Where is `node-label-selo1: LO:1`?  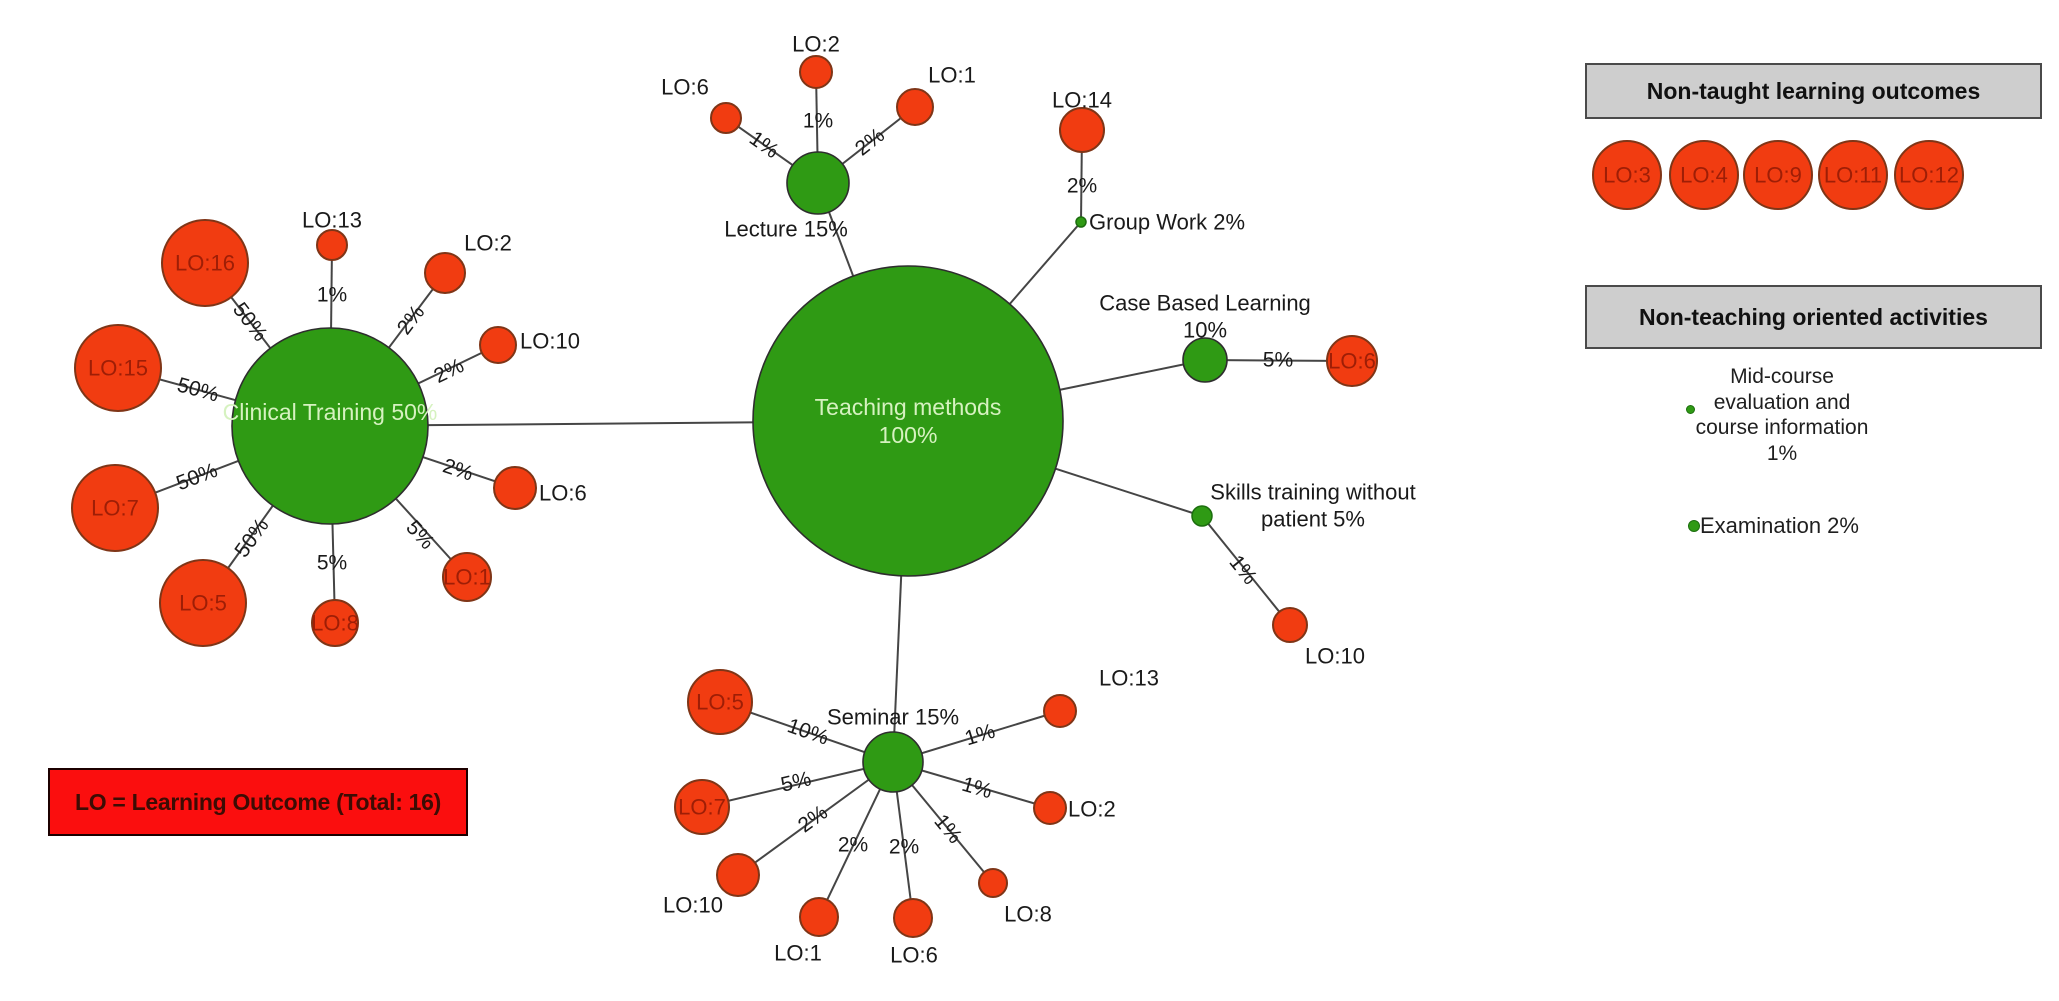 node-label-selo1: LO:1 is located at coordinates (798, 953).